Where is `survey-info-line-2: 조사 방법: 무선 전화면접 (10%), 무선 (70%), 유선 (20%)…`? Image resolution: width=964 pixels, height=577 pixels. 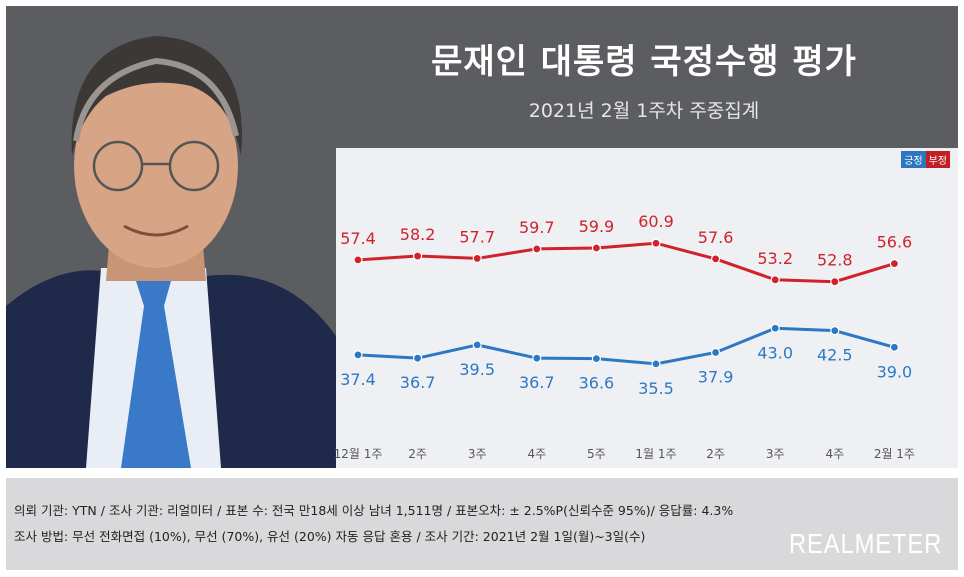 survey-info-line-2: 조사 방법: 무선 전화면접 (10%), 무선 (70%), 유선 (20%)… is located at coordinates (330, 536).